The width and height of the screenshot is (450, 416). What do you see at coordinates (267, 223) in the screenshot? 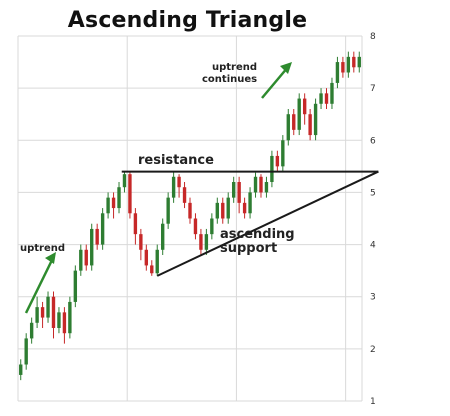
I see `support-line` at bounding box center [267, 223].